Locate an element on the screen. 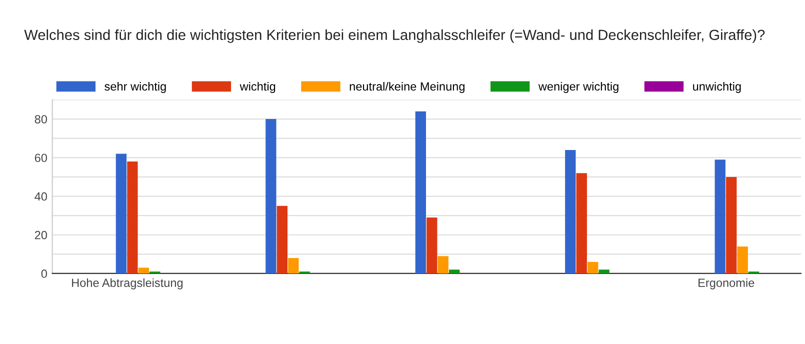 This screenshot has width=805, height=344. y-tick-label: 40 is located at coordinates (41, 196).